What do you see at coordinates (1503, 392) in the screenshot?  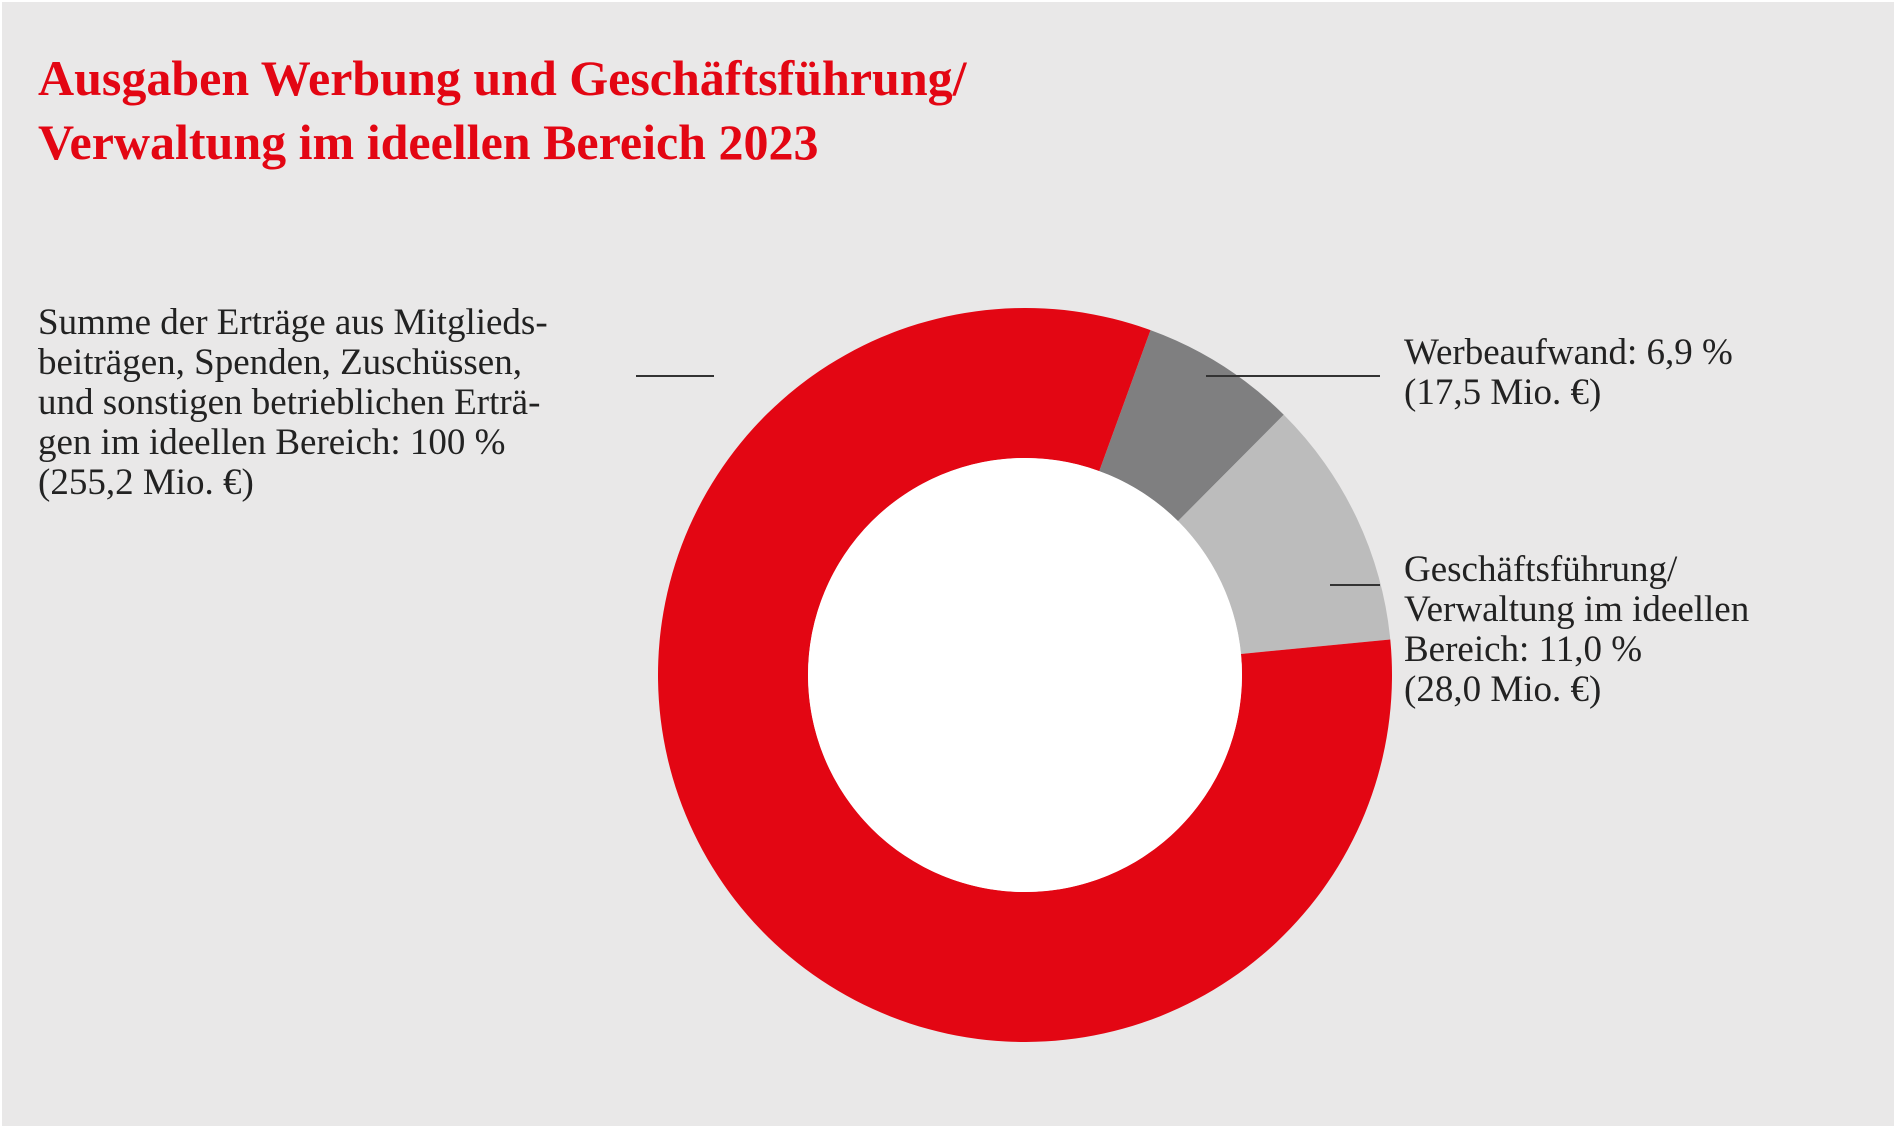 I see `label-werbeaufwand-line-2: (17,5 Mio. €)` at bounding box center [1503, 392].